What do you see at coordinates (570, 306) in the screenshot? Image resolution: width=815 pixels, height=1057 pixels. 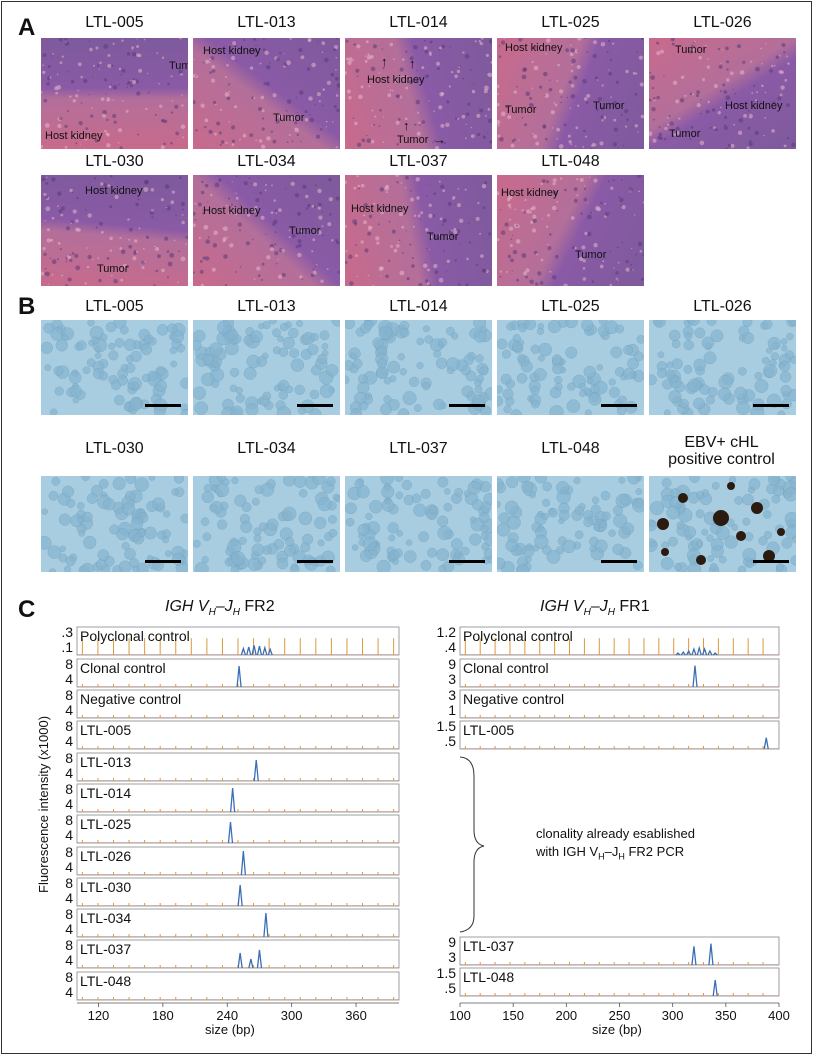 I see `ihc-label-ltl-025: LTL-025` at bounding box center [570, 306].